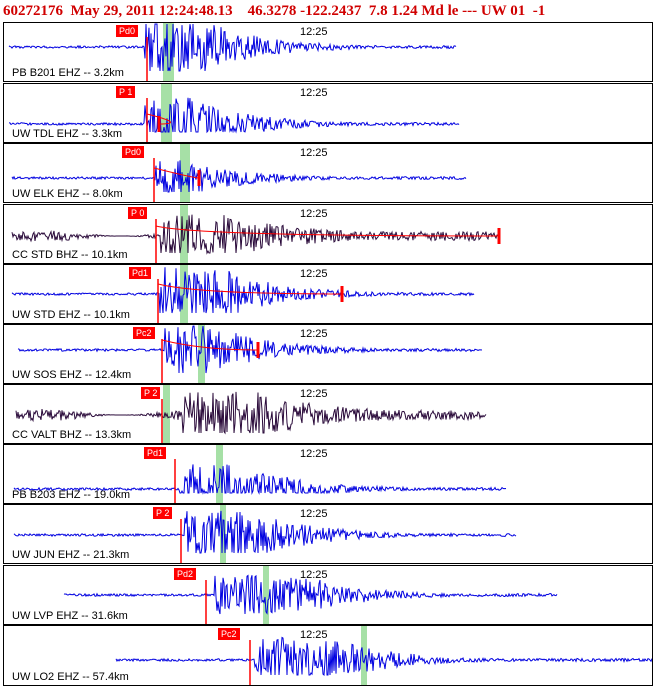 The height and width of the screenshot is (686, 656). What do you see at coordinates (378, 11) in the screenshot?
I see `event-depth: 7.8` at bounding box center [378, 11].